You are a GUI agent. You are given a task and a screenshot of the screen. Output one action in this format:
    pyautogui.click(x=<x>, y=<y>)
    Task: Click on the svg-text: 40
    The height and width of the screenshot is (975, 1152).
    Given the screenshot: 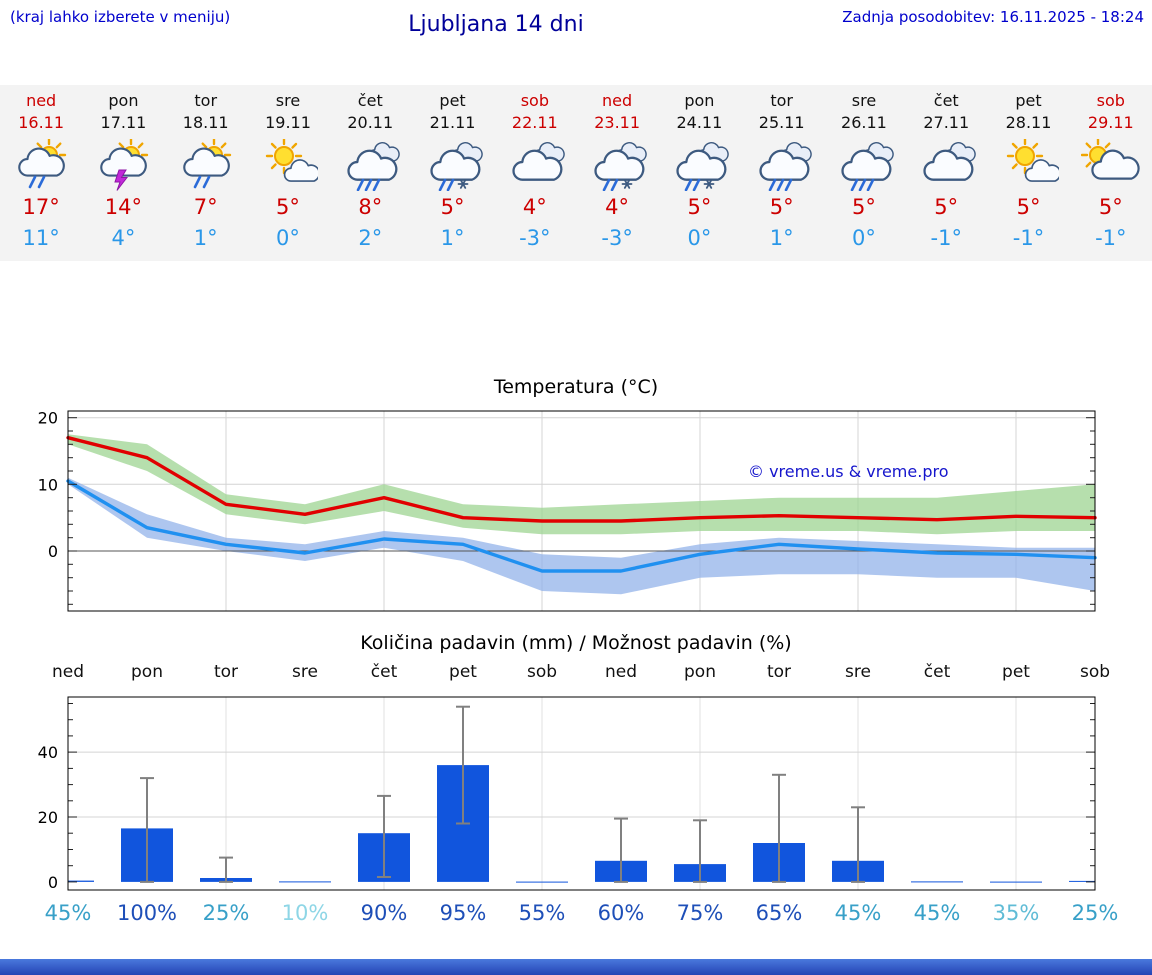 What is the action you would take?
    pyautogui.click(x=48, y=752)
    